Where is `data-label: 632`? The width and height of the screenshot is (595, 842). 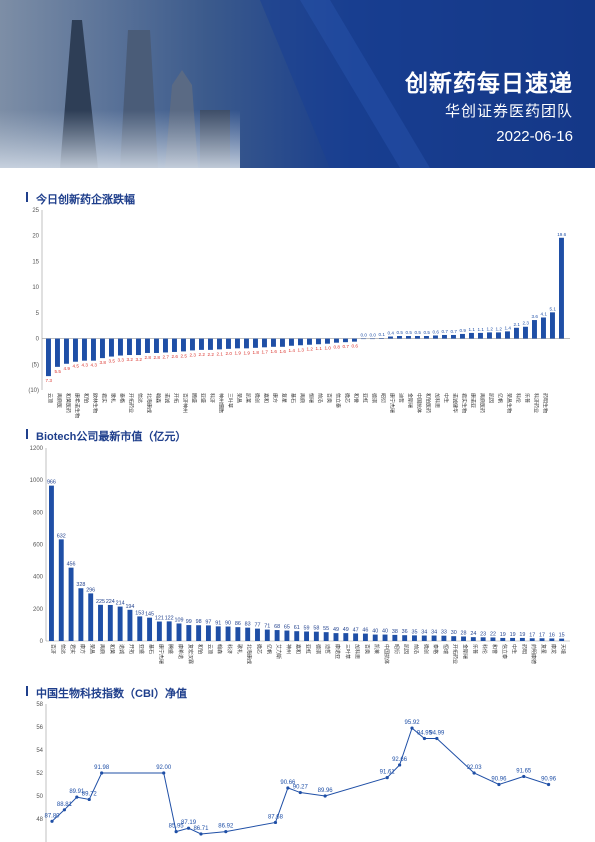 data-label: 632 is located at coordinates (61, 536).